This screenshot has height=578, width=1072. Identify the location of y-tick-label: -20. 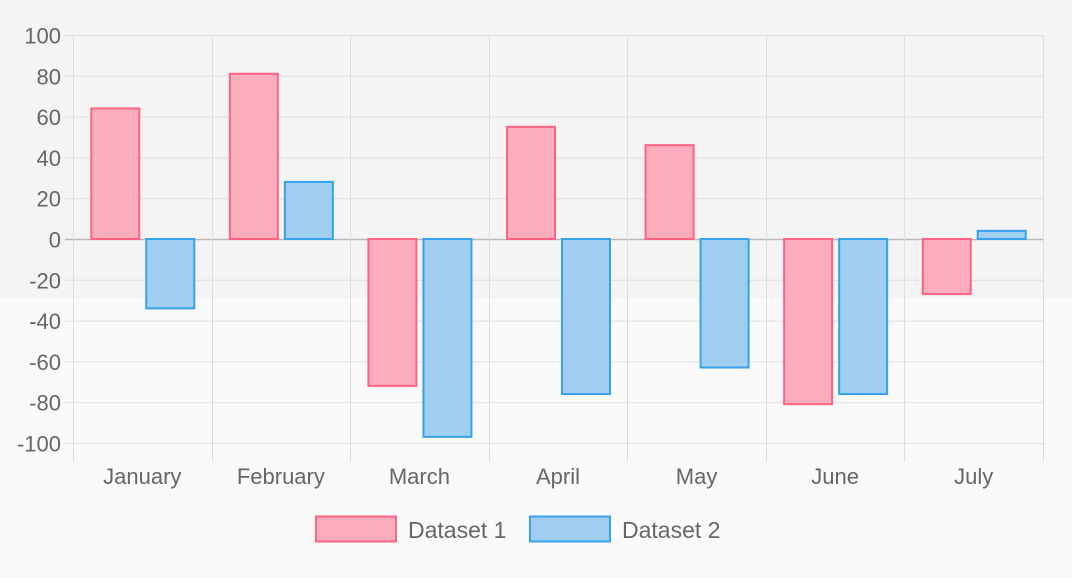
(45, 280).